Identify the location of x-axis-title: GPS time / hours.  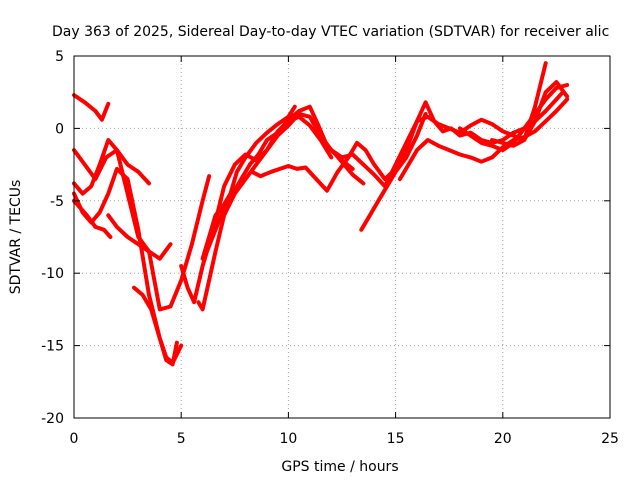
(339, 467).